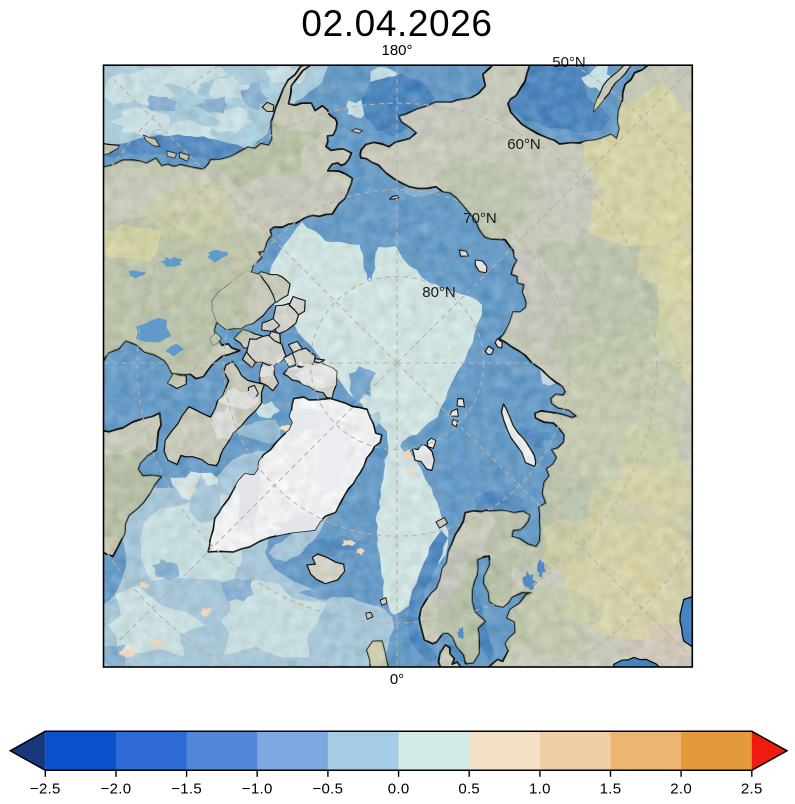  What do you see at coordinates (399, 788) in the screenshot?
I see `svg-text: 0.0` at bounding box center [399, 788].